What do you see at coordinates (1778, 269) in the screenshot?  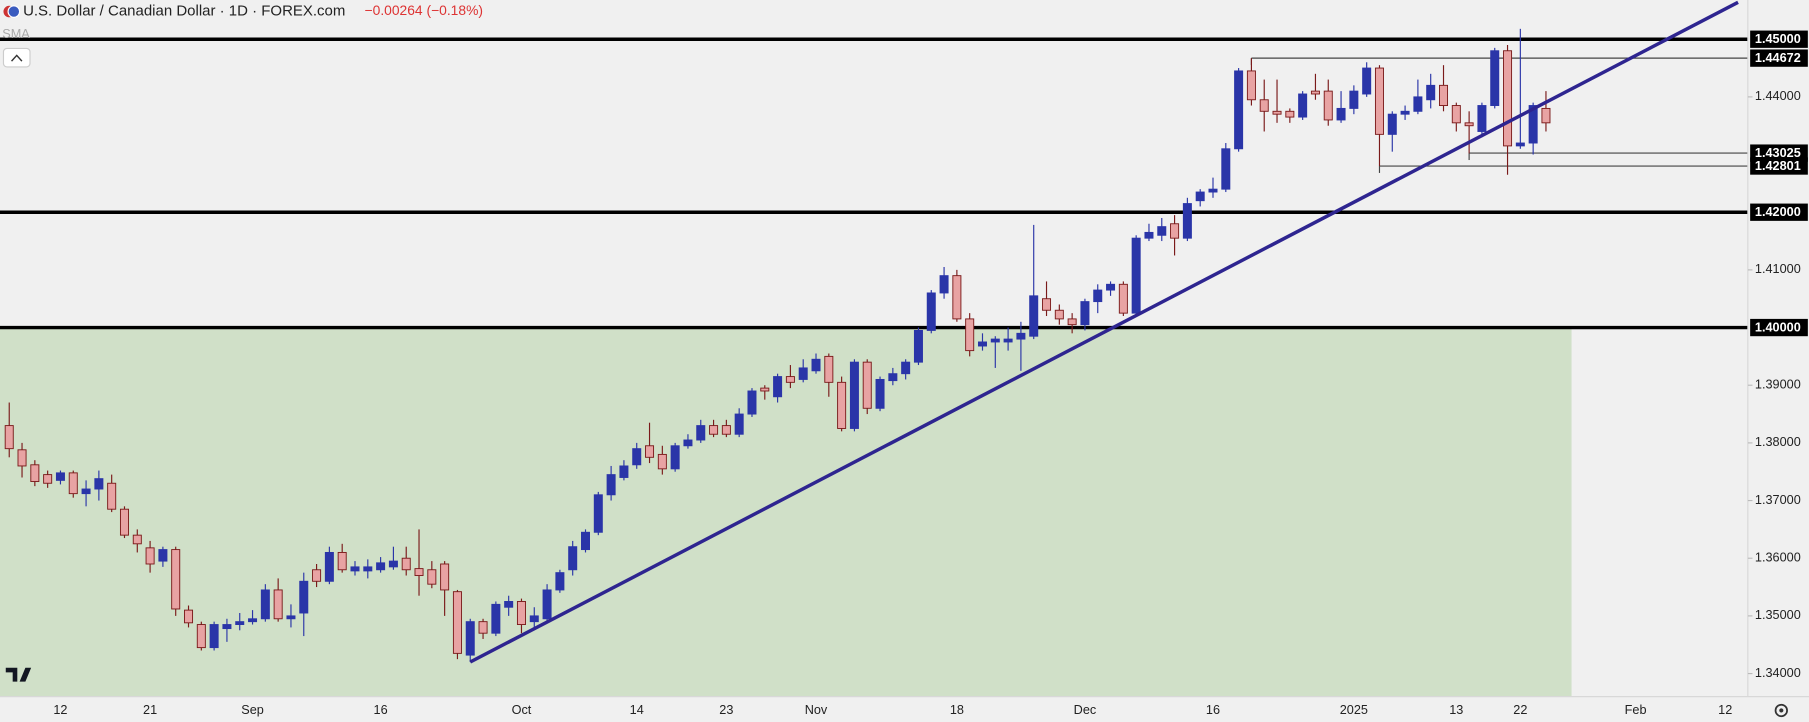 I see `y-tick-label: 1.41000` at bounding box center [1778, 269].